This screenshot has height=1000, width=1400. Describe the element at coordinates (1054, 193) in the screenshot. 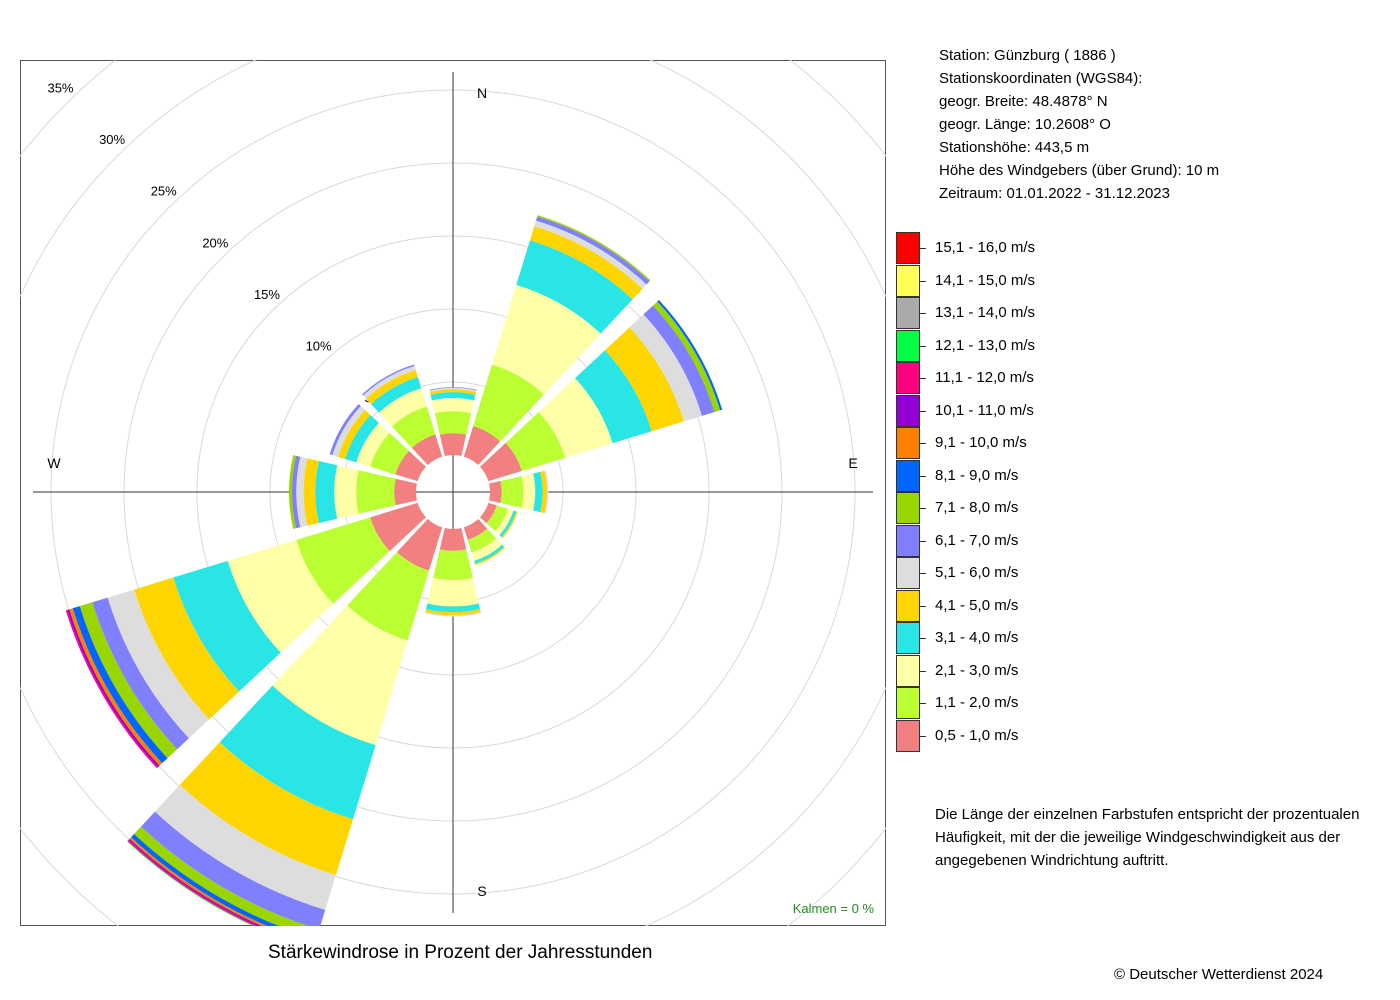

I see `time-period: Zeitraum: 01.01.2022 - 31.12.2023` at that location.